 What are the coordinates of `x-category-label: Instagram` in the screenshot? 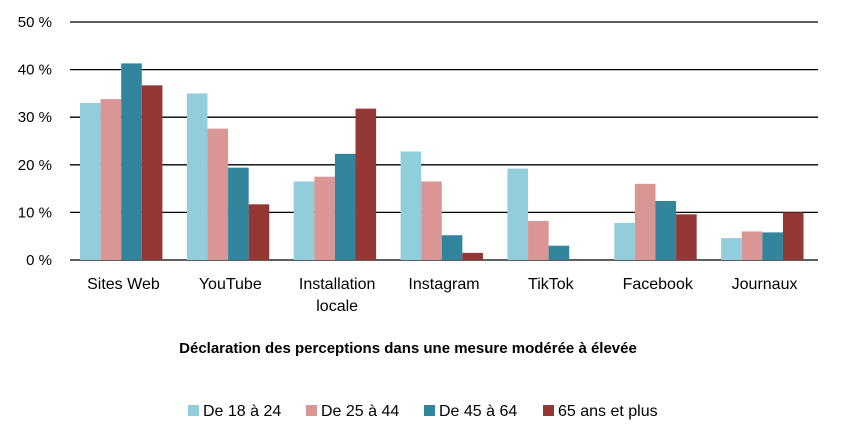 It's located at (443, 284).